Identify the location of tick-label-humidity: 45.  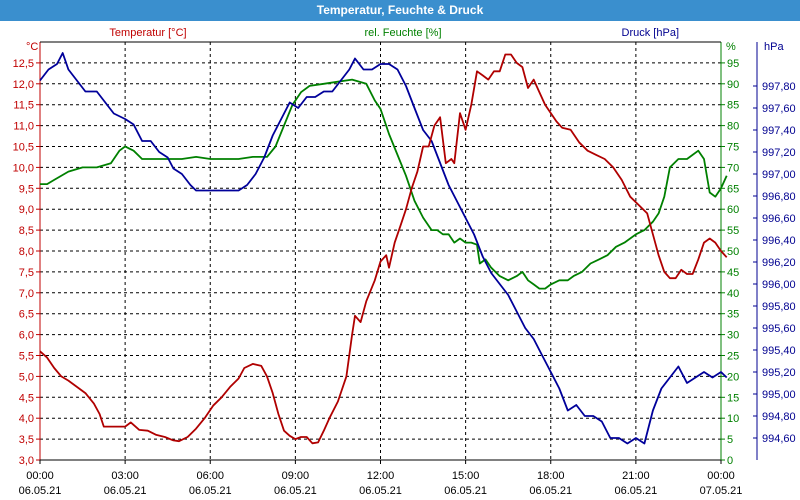
(733, 273).